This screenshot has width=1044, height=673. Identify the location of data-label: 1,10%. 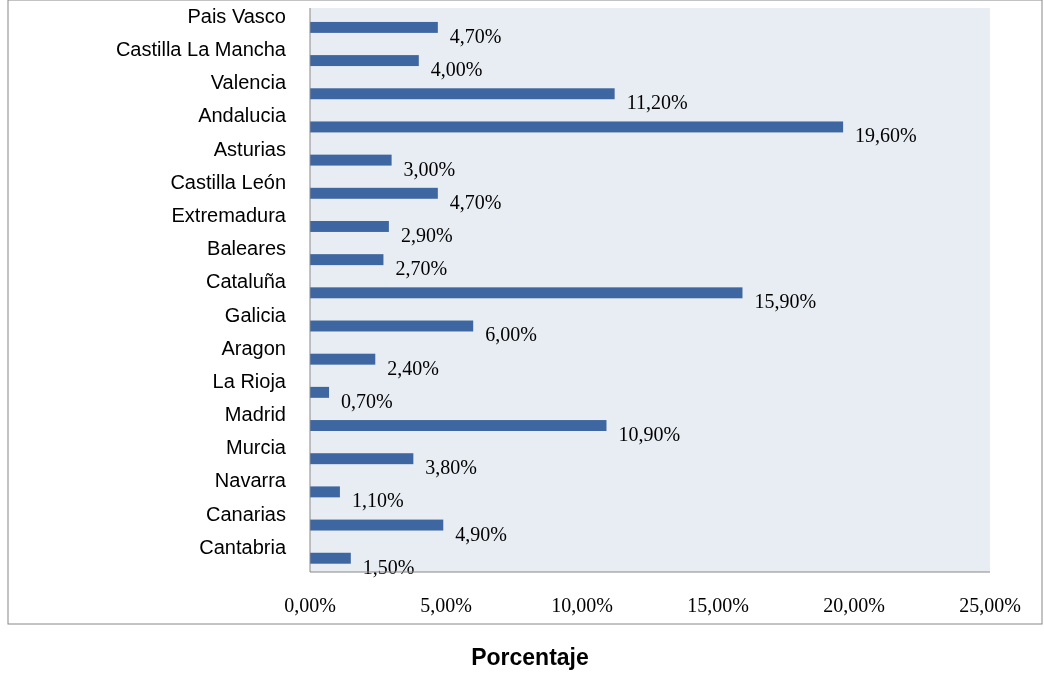
(377, 500).